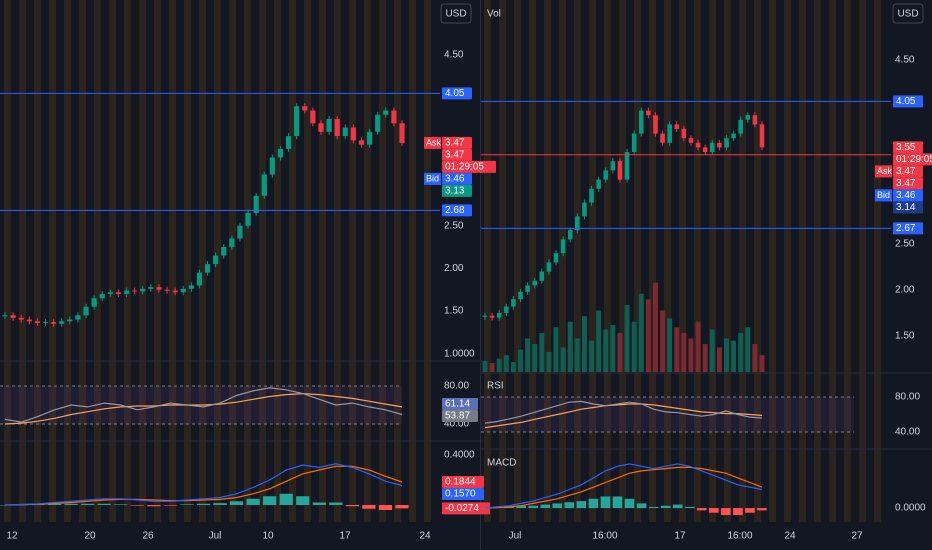  What do you see at coordinates (910, 508) in the screenshot?
I see `y-tick-label: 0.0000` at bounding box center [910, 508].